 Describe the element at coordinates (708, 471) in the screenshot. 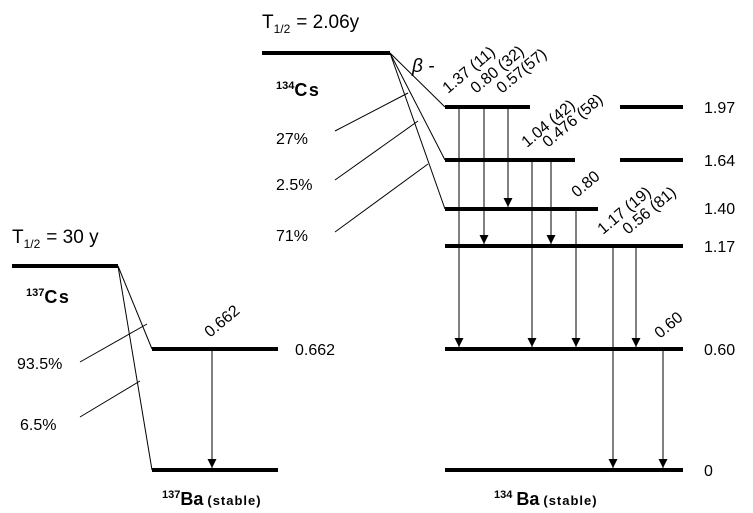

I see `level-label-0: 0` at that location.